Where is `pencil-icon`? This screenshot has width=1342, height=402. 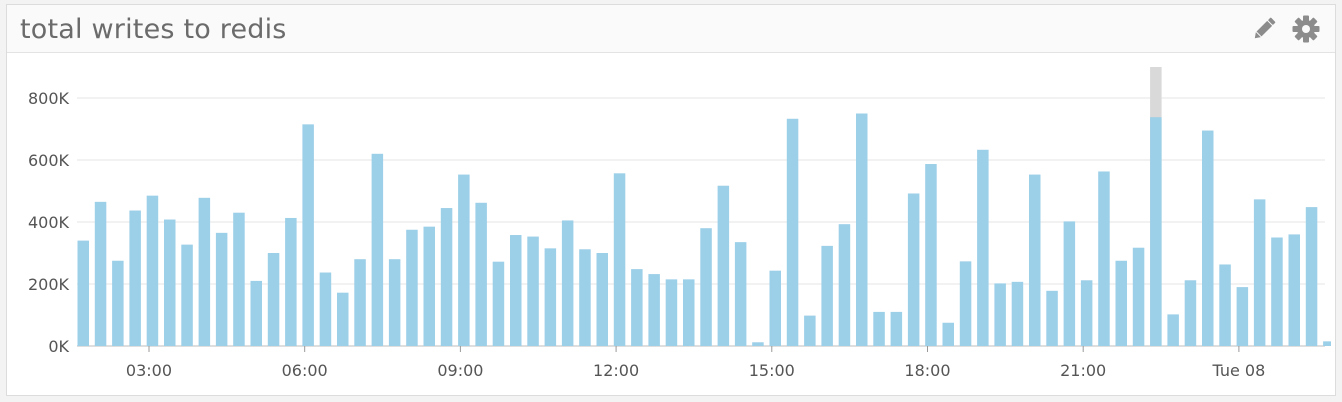 pencil-icon is located at coordinates (1264, 29).